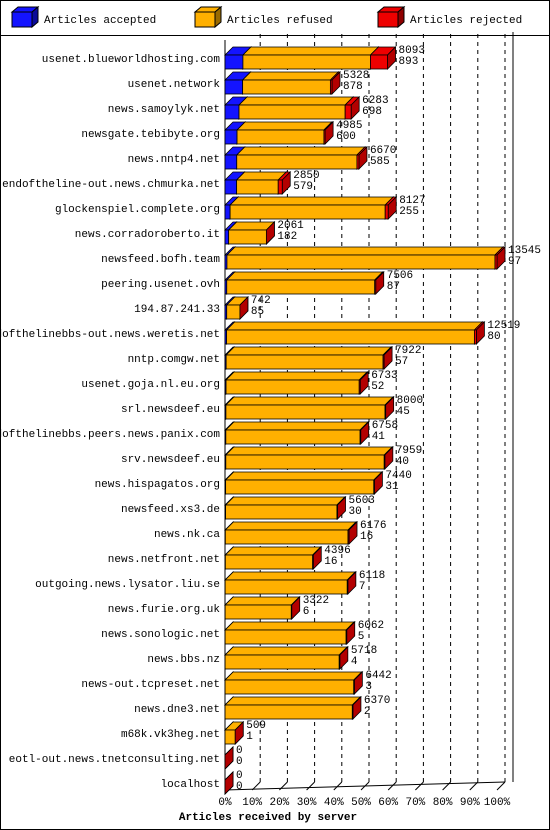  Describe the element at coordinates (514, 262) in the screenshot. I see `accepted-label: 97` at that location.